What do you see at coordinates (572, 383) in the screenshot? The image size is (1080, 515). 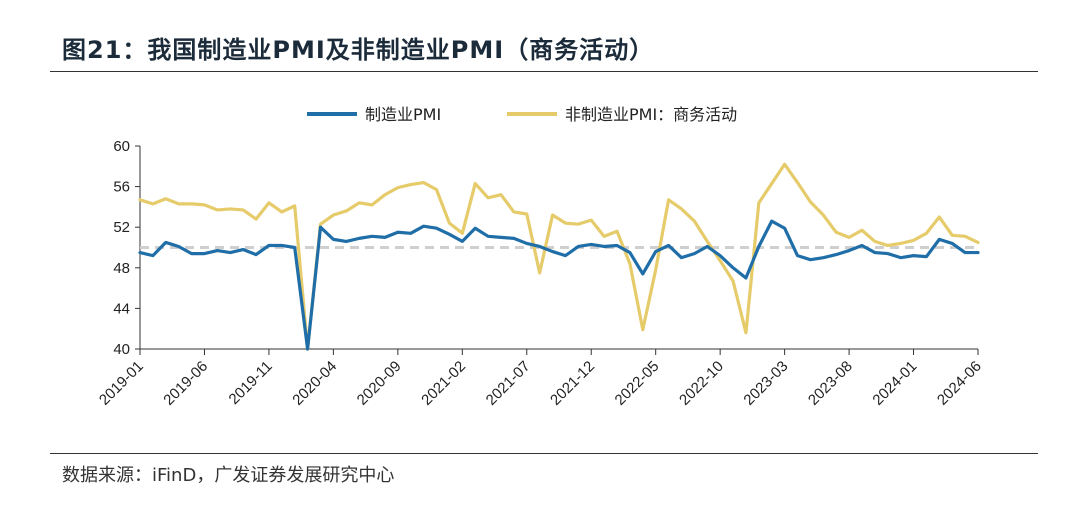 I see `x-tick-label: 2021-12` at bounding box center [572, 383].